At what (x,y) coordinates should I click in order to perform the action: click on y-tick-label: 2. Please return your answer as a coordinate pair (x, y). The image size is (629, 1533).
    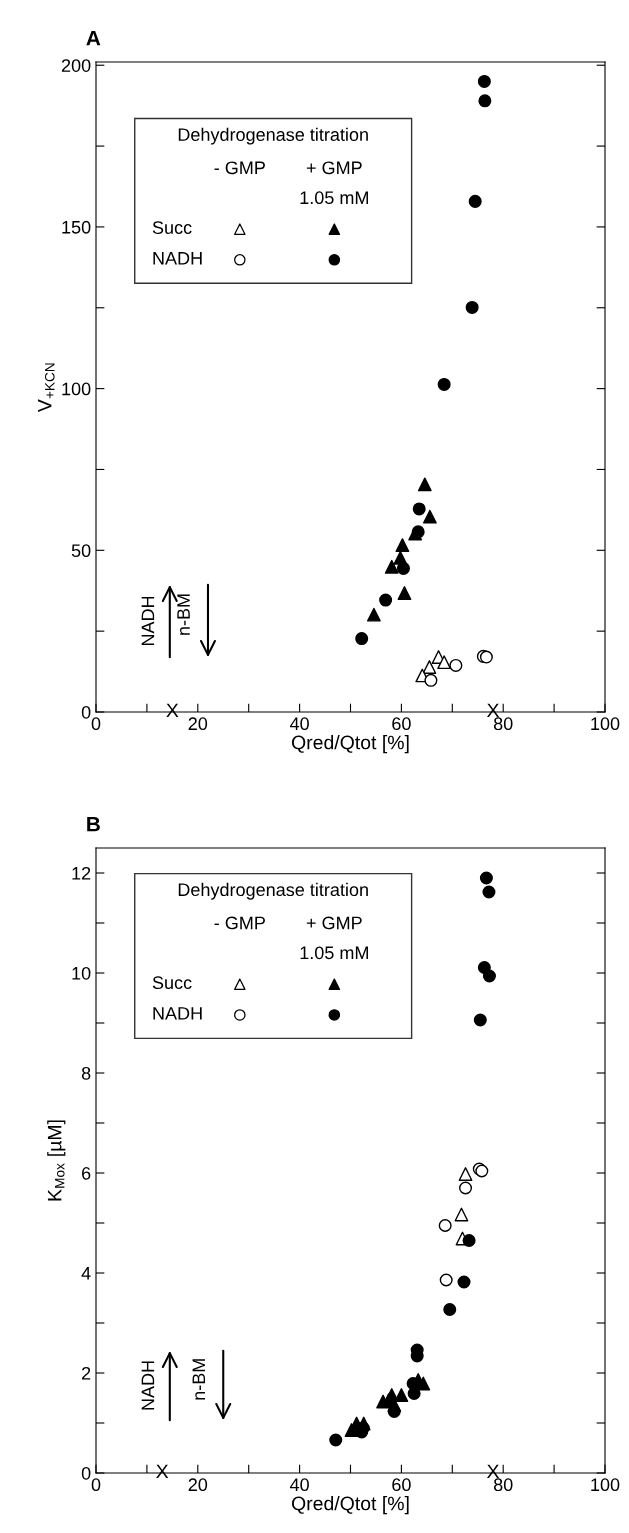
    Looking at the image, I should click on (86, 1373).